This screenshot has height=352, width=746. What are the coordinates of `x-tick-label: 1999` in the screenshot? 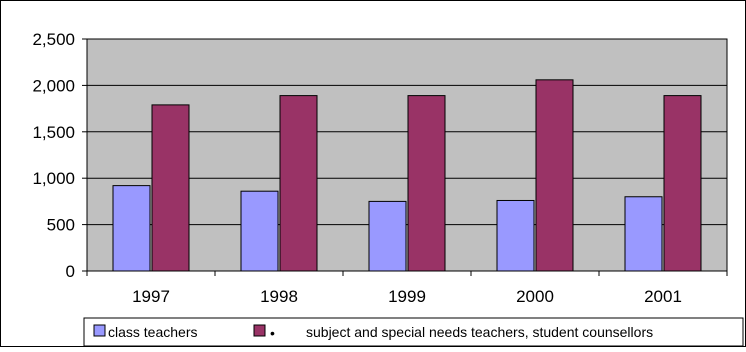 It's located at (407, 296).